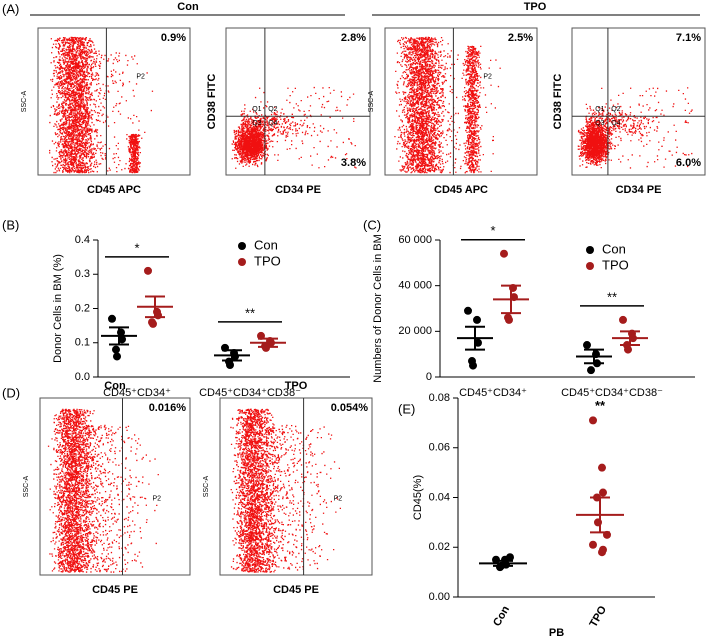 This screenshot has height=643, width=709. What do you see at coordinates (429, 377) in the screenshot?
I see `y-tick-label: 0` at bounding box center [429, 377].